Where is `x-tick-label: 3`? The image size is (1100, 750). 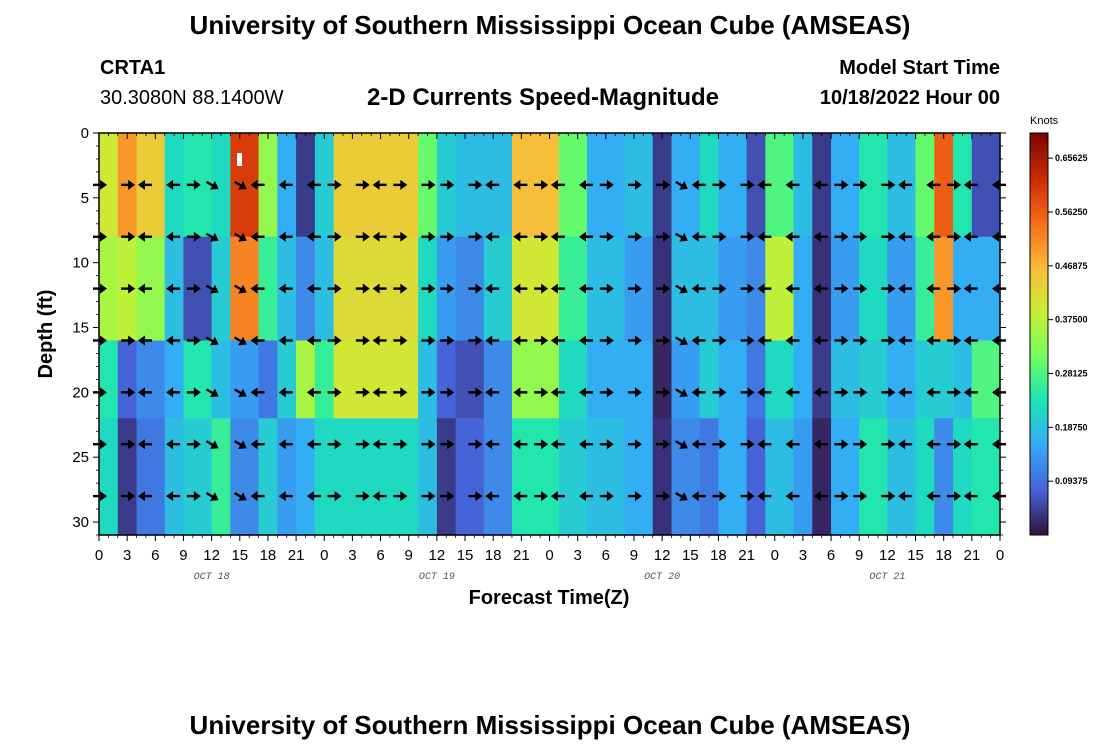
x-tick-label: 3 is located at coordinates (577, 555).